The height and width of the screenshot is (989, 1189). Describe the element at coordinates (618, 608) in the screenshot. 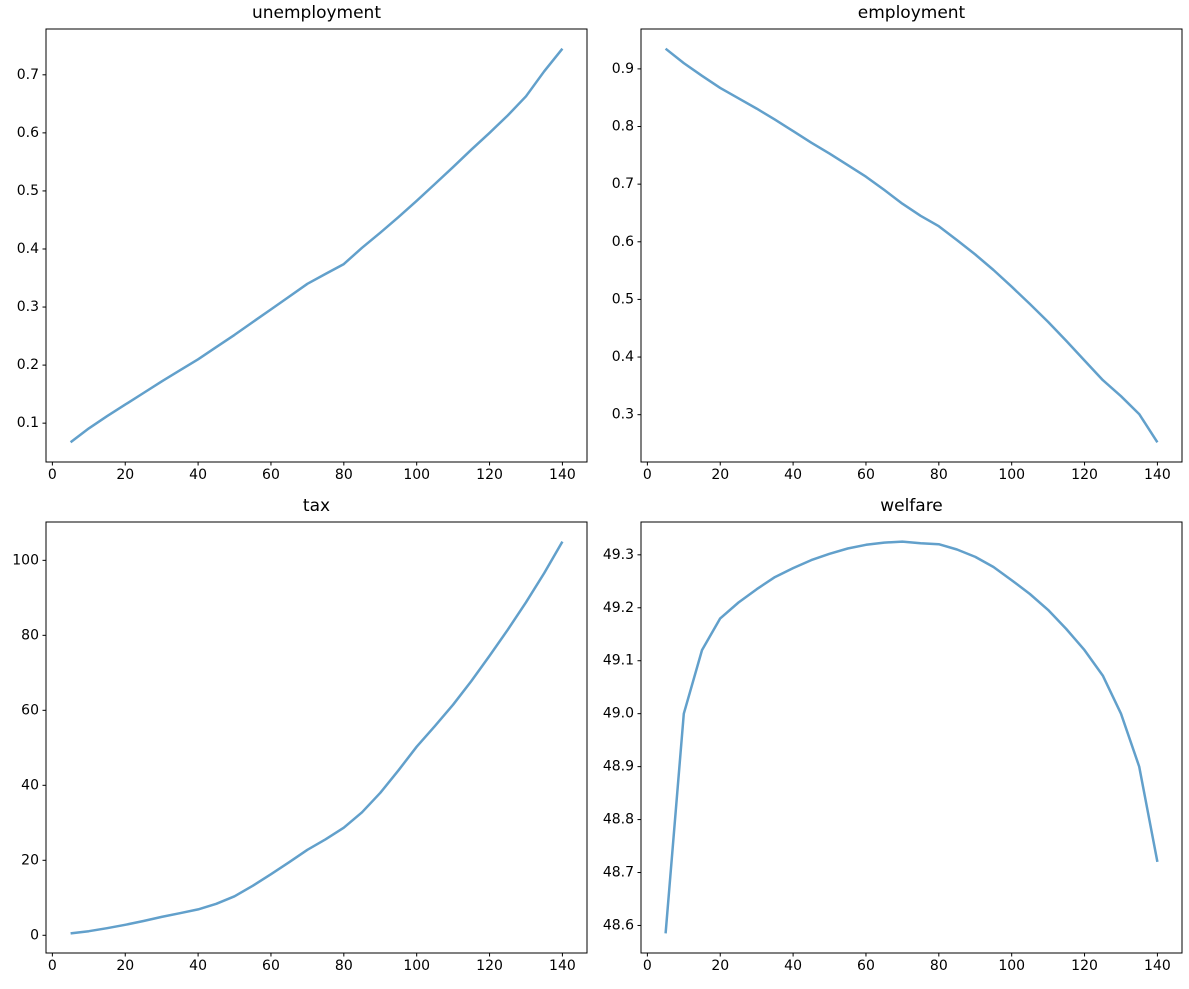

I see `welfare-y-tick-label: 49.2` at that location.